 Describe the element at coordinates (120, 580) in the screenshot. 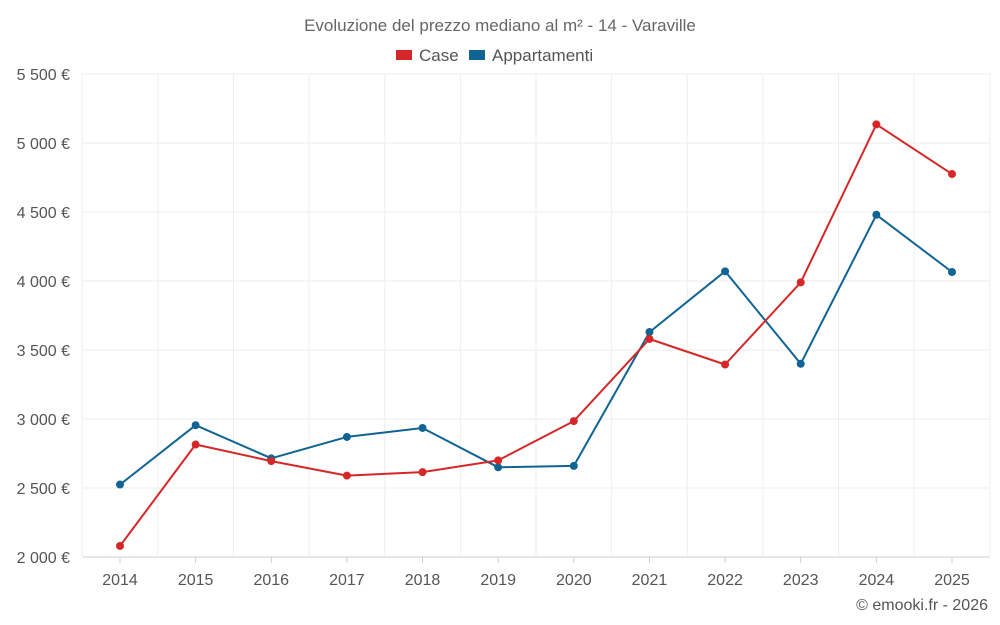

I see `x-tick-label: 2014` at that location.